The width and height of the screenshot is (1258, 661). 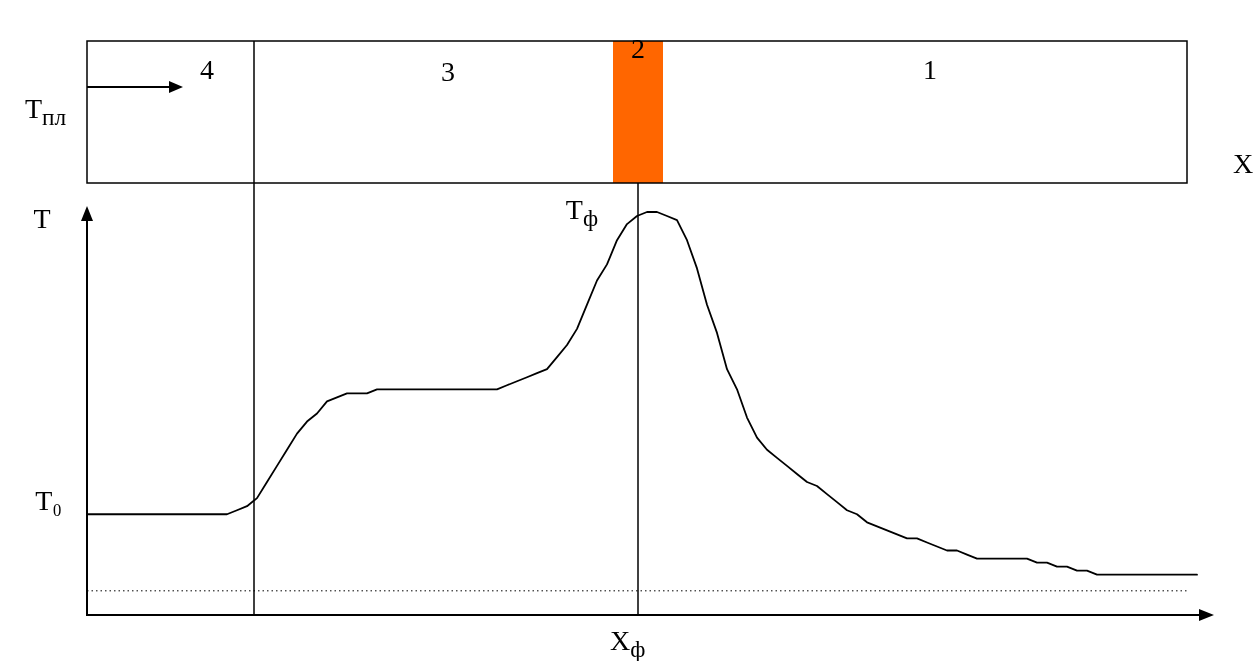 I want to click on annotation: T$_{ф}$, so click(x=581, y=212).